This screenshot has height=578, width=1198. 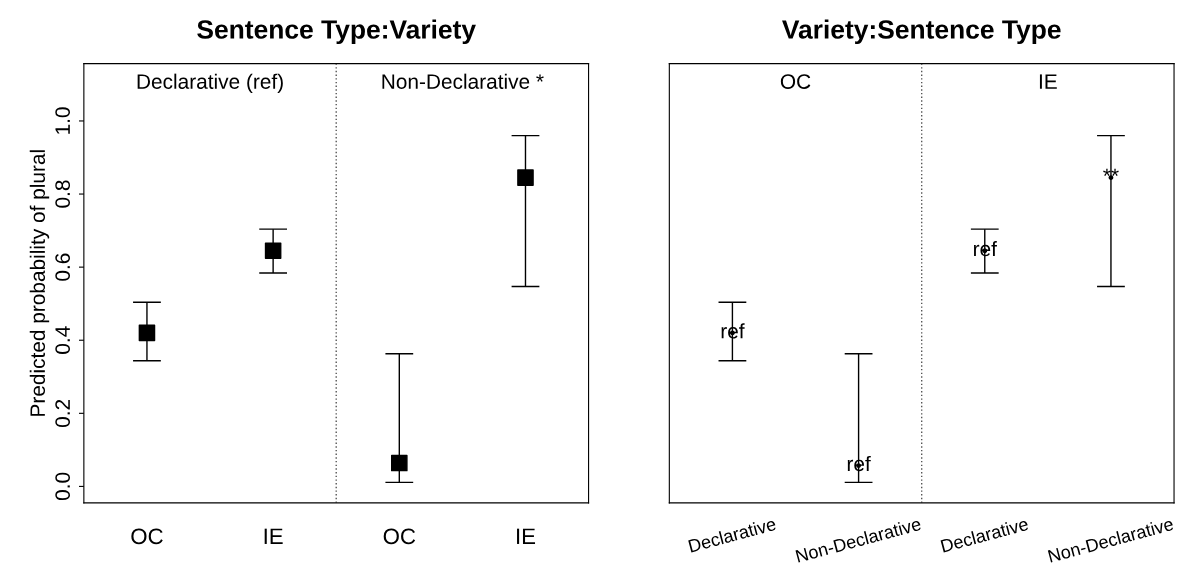 What do you see at coordinates (921, 32) in the screenshot?
I see `chart-title: Variety:Sentence Type` at bounding box center [921, 32].